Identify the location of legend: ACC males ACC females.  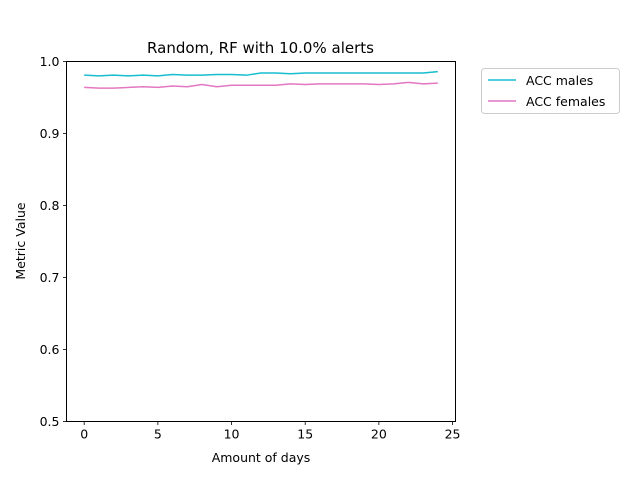
(550, 91).